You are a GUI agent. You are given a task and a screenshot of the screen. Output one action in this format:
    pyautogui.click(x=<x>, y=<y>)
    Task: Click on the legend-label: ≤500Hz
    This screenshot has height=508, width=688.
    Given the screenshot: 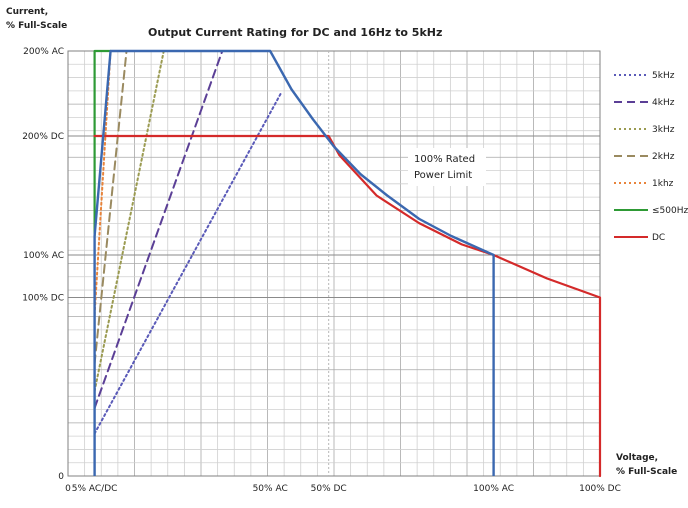 What is the action you would take?
    pyautogui.click(x=670, y=211)
    